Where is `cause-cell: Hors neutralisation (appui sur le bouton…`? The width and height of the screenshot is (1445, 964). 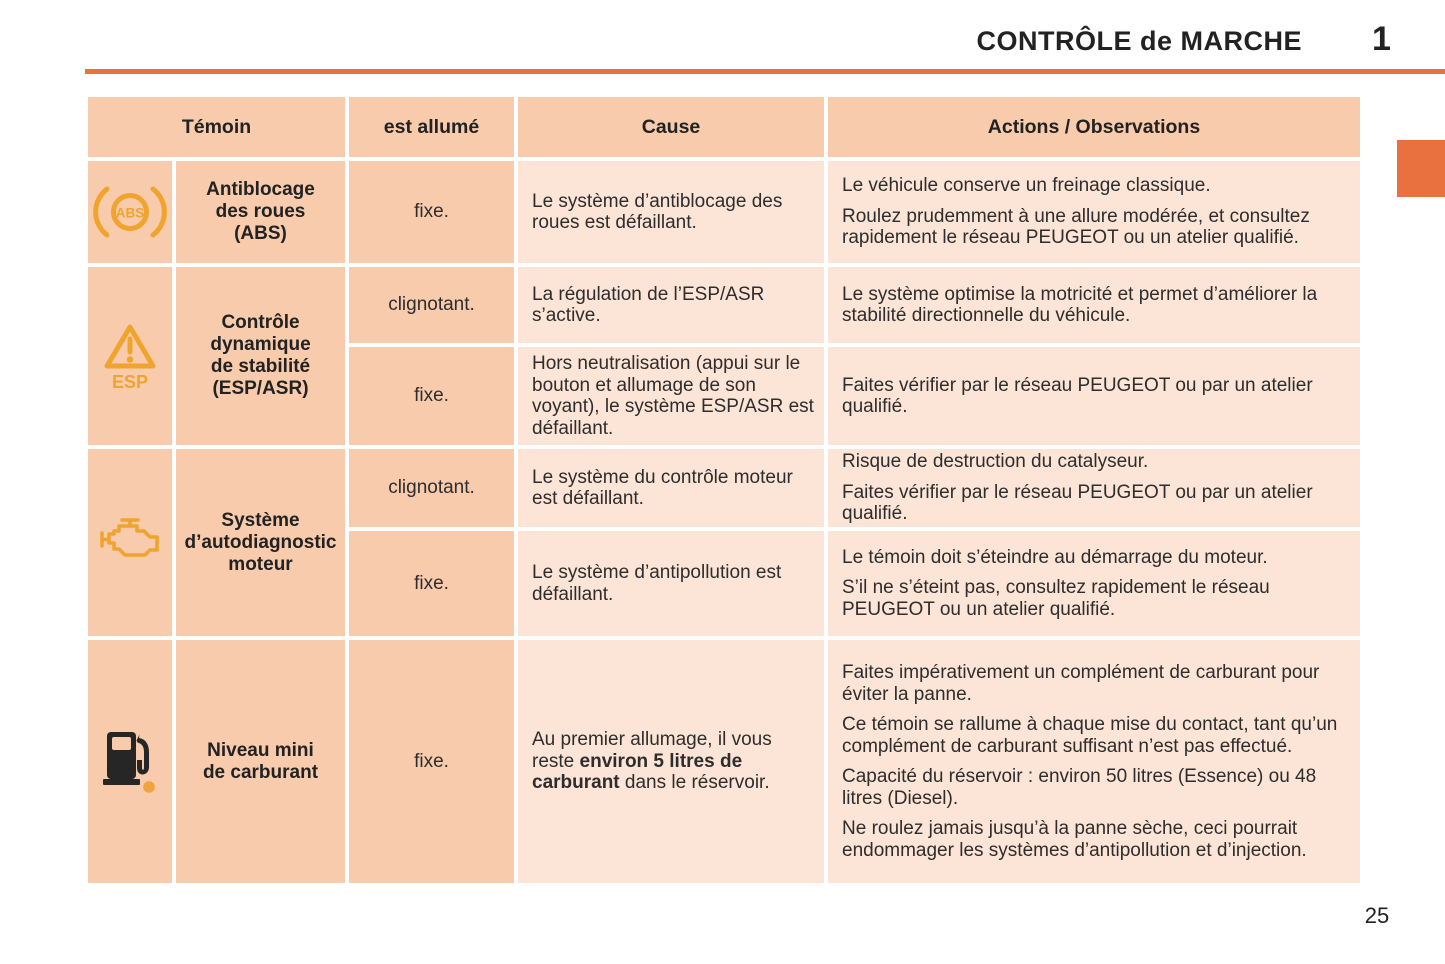
cause-cell: Hors neutralisation (appui sur le bouton… is located at coordinates (671, 396).